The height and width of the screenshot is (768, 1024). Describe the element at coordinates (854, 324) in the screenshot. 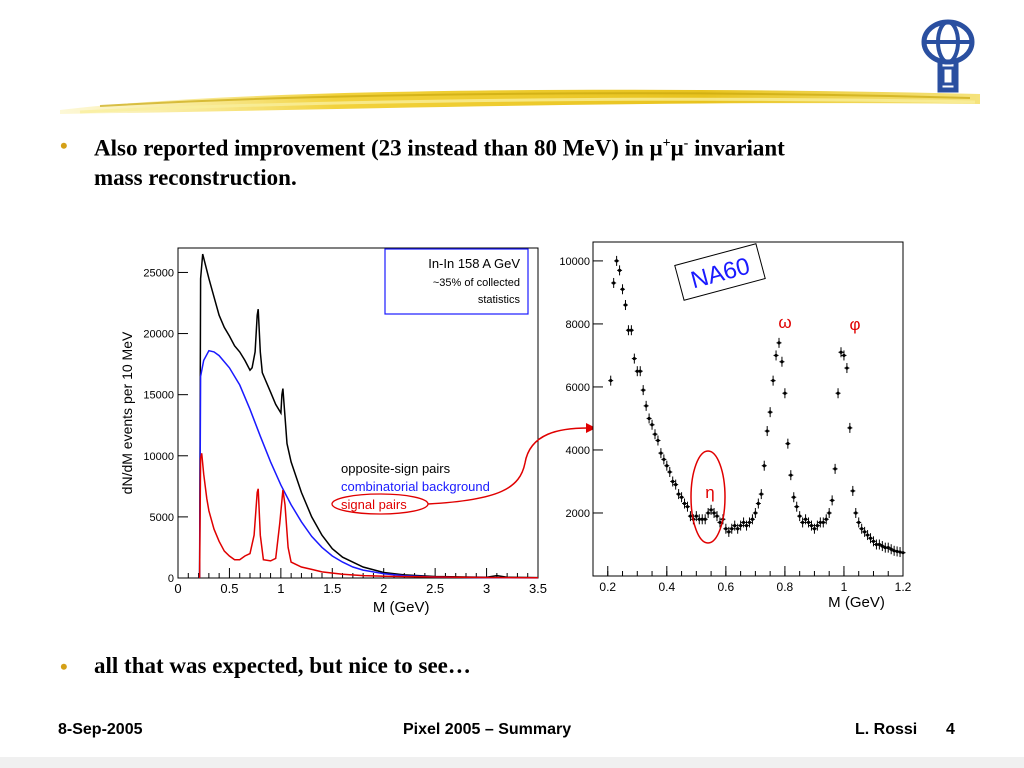

I see `phi-label: φ` at that location.